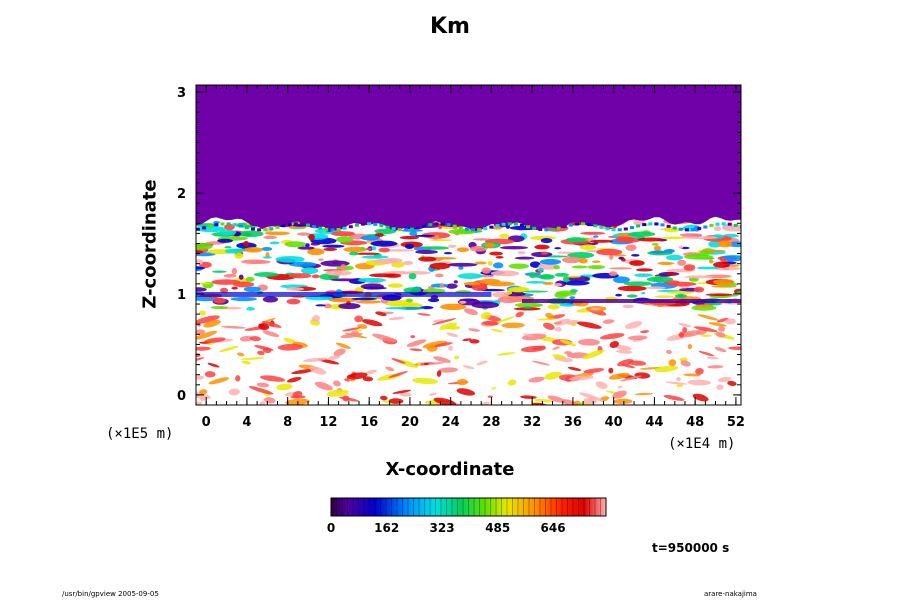 The height and width of the screenshot is (600, 900). Describe the element at coordinates (730, 594) in the screenshot. I see `footer-right: arare-nakajima` at that location.